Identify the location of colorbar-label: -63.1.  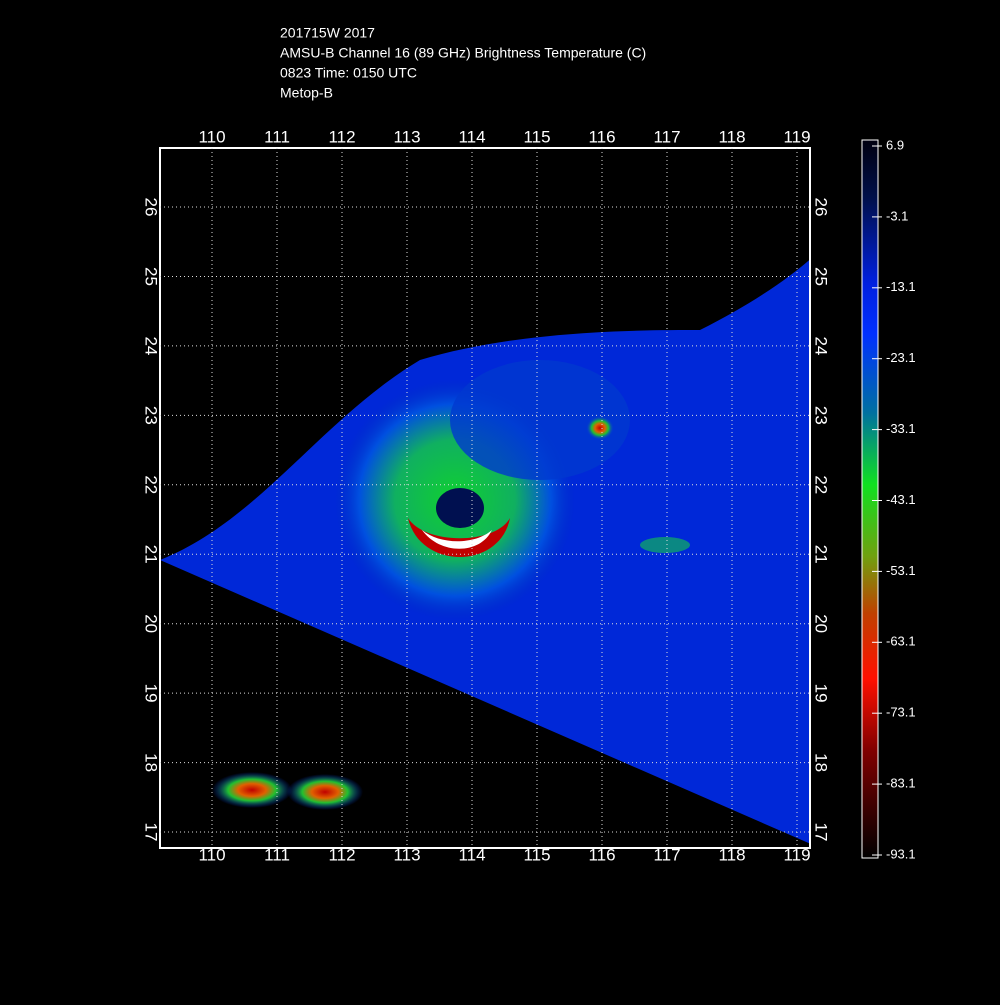
(901, 641).